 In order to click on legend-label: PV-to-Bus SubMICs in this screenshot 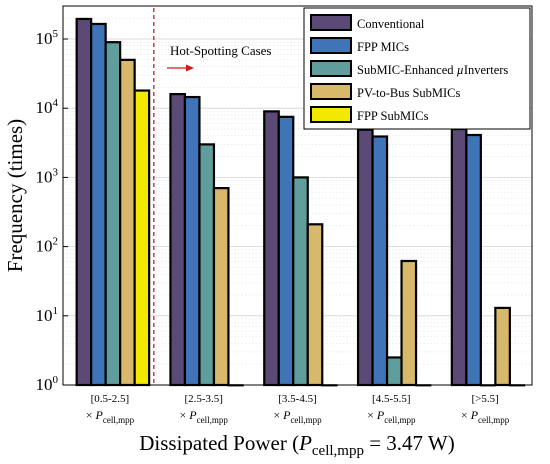, I will do `click(409, 93)`.